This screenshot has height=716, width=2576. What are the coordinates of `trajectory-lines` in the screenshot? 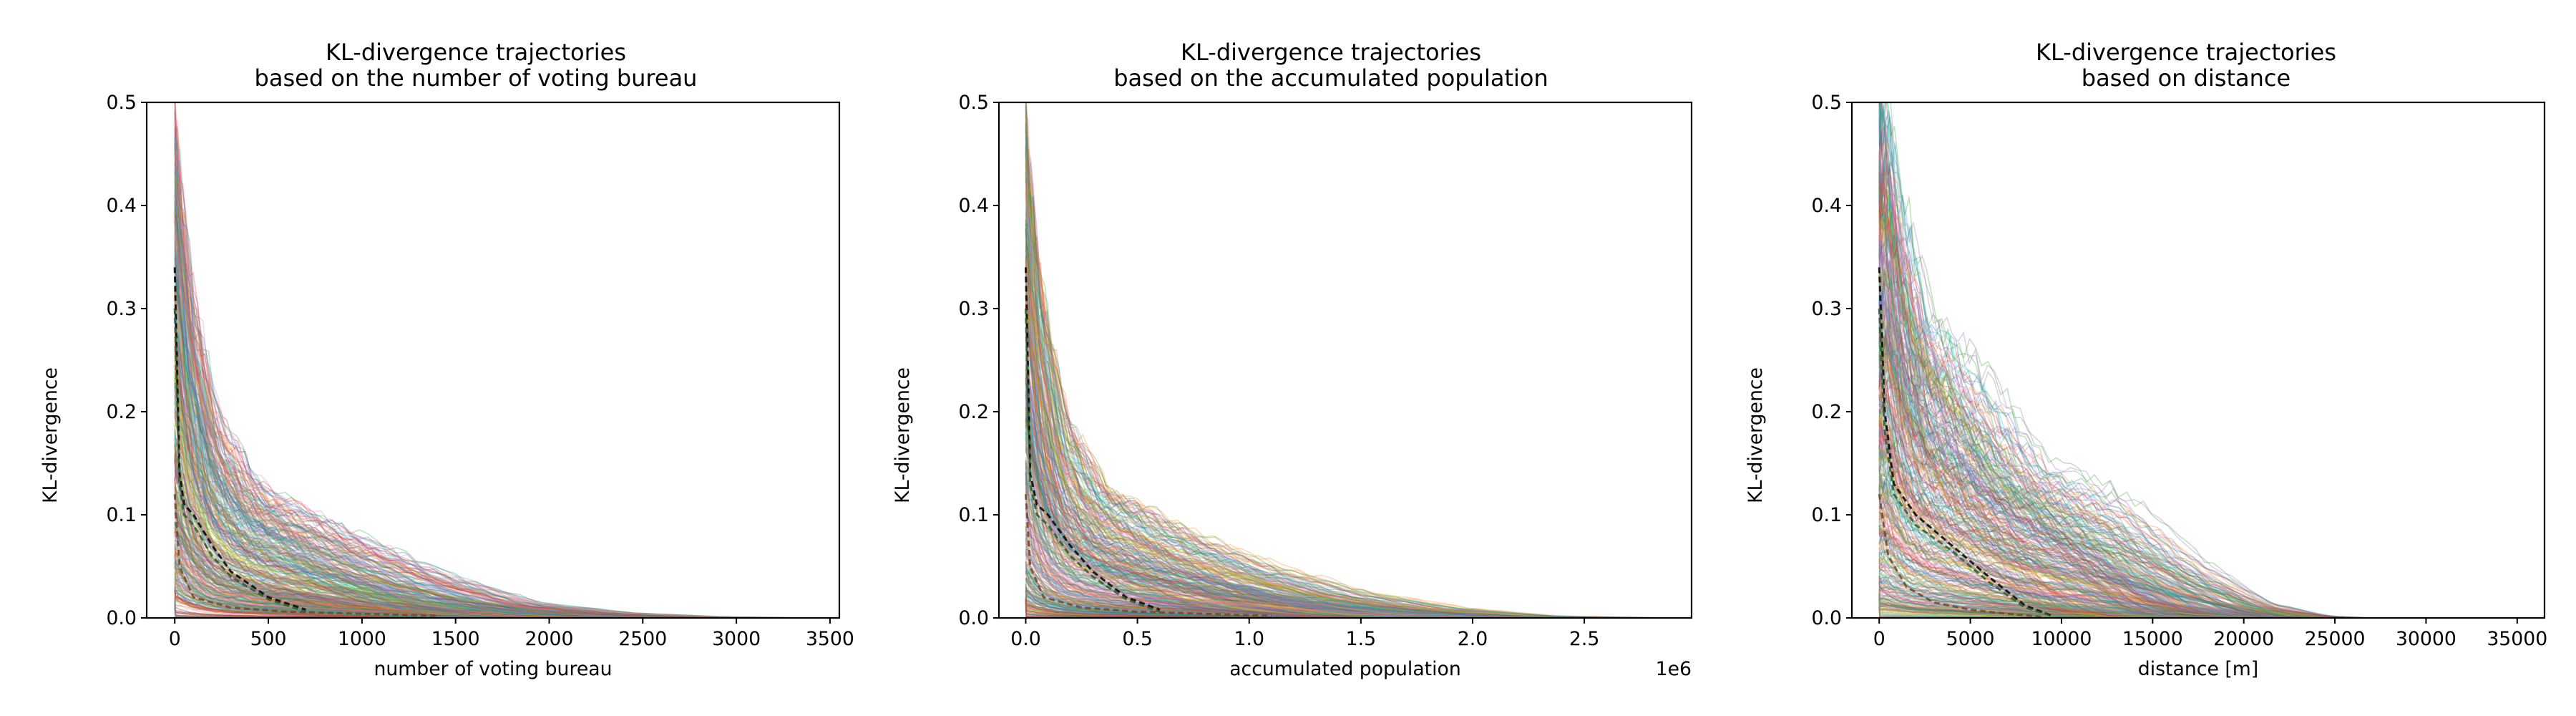 It's located at (2124, 360).